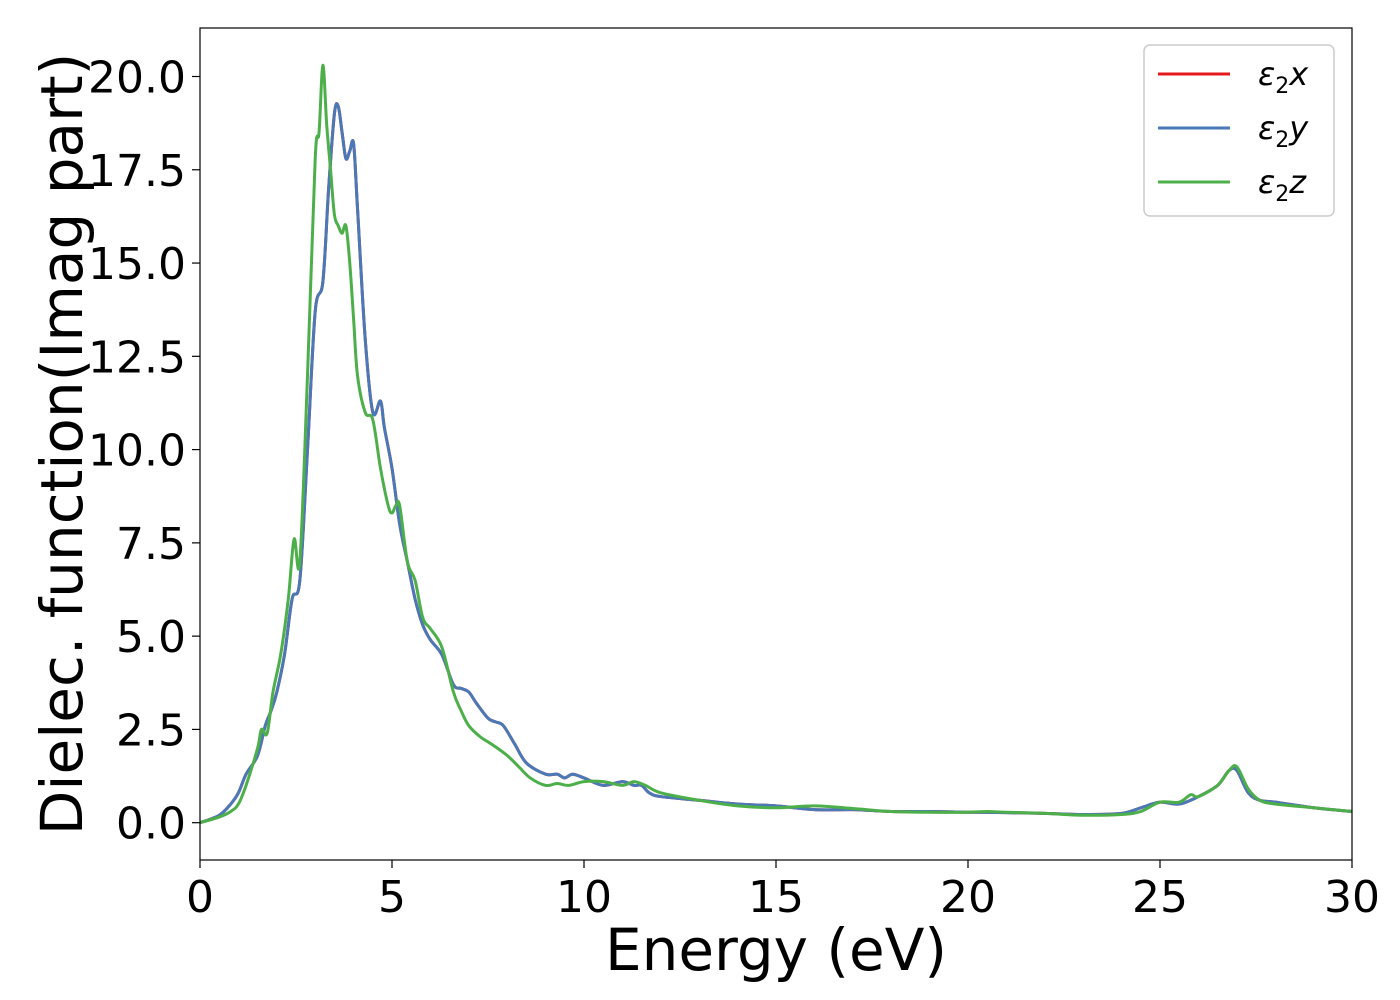 Image resolution: width=1400 pixels, height=1000 pixels. What do you see at coordinates (137, 78) in the screenshot?
I see `y-tick-label: 20.0` at bounding box center [137, 78].